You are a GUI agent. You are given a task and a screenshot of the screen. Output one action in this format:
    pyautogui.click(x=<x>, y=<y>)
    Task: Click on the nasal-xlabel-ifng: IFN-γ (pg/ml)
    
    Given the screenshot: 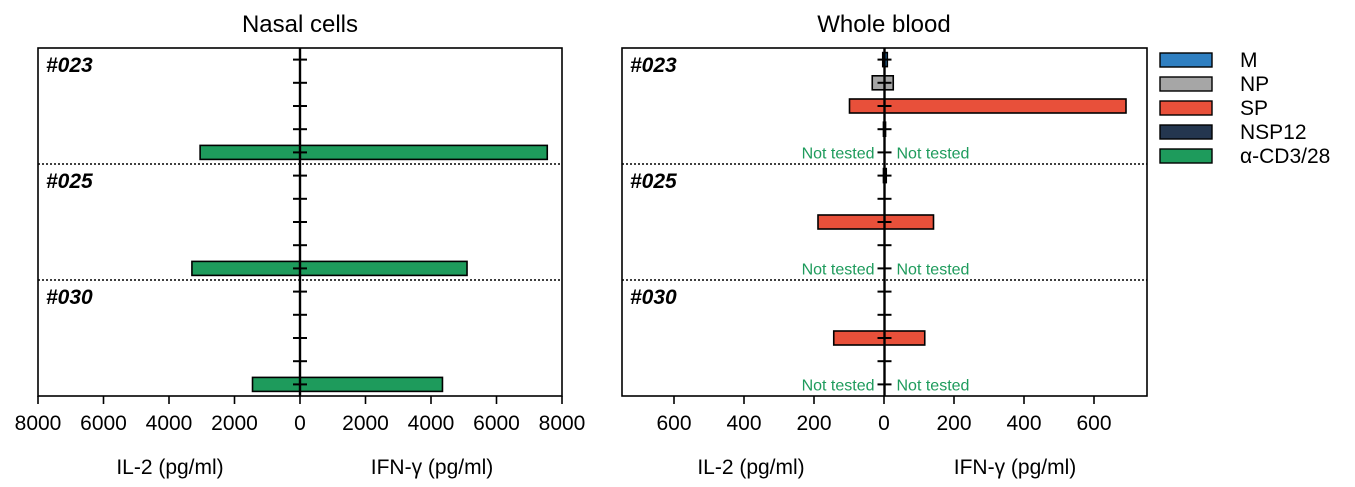 What is the action you would take?
    pyautogui.click(x=432, y=467)
    